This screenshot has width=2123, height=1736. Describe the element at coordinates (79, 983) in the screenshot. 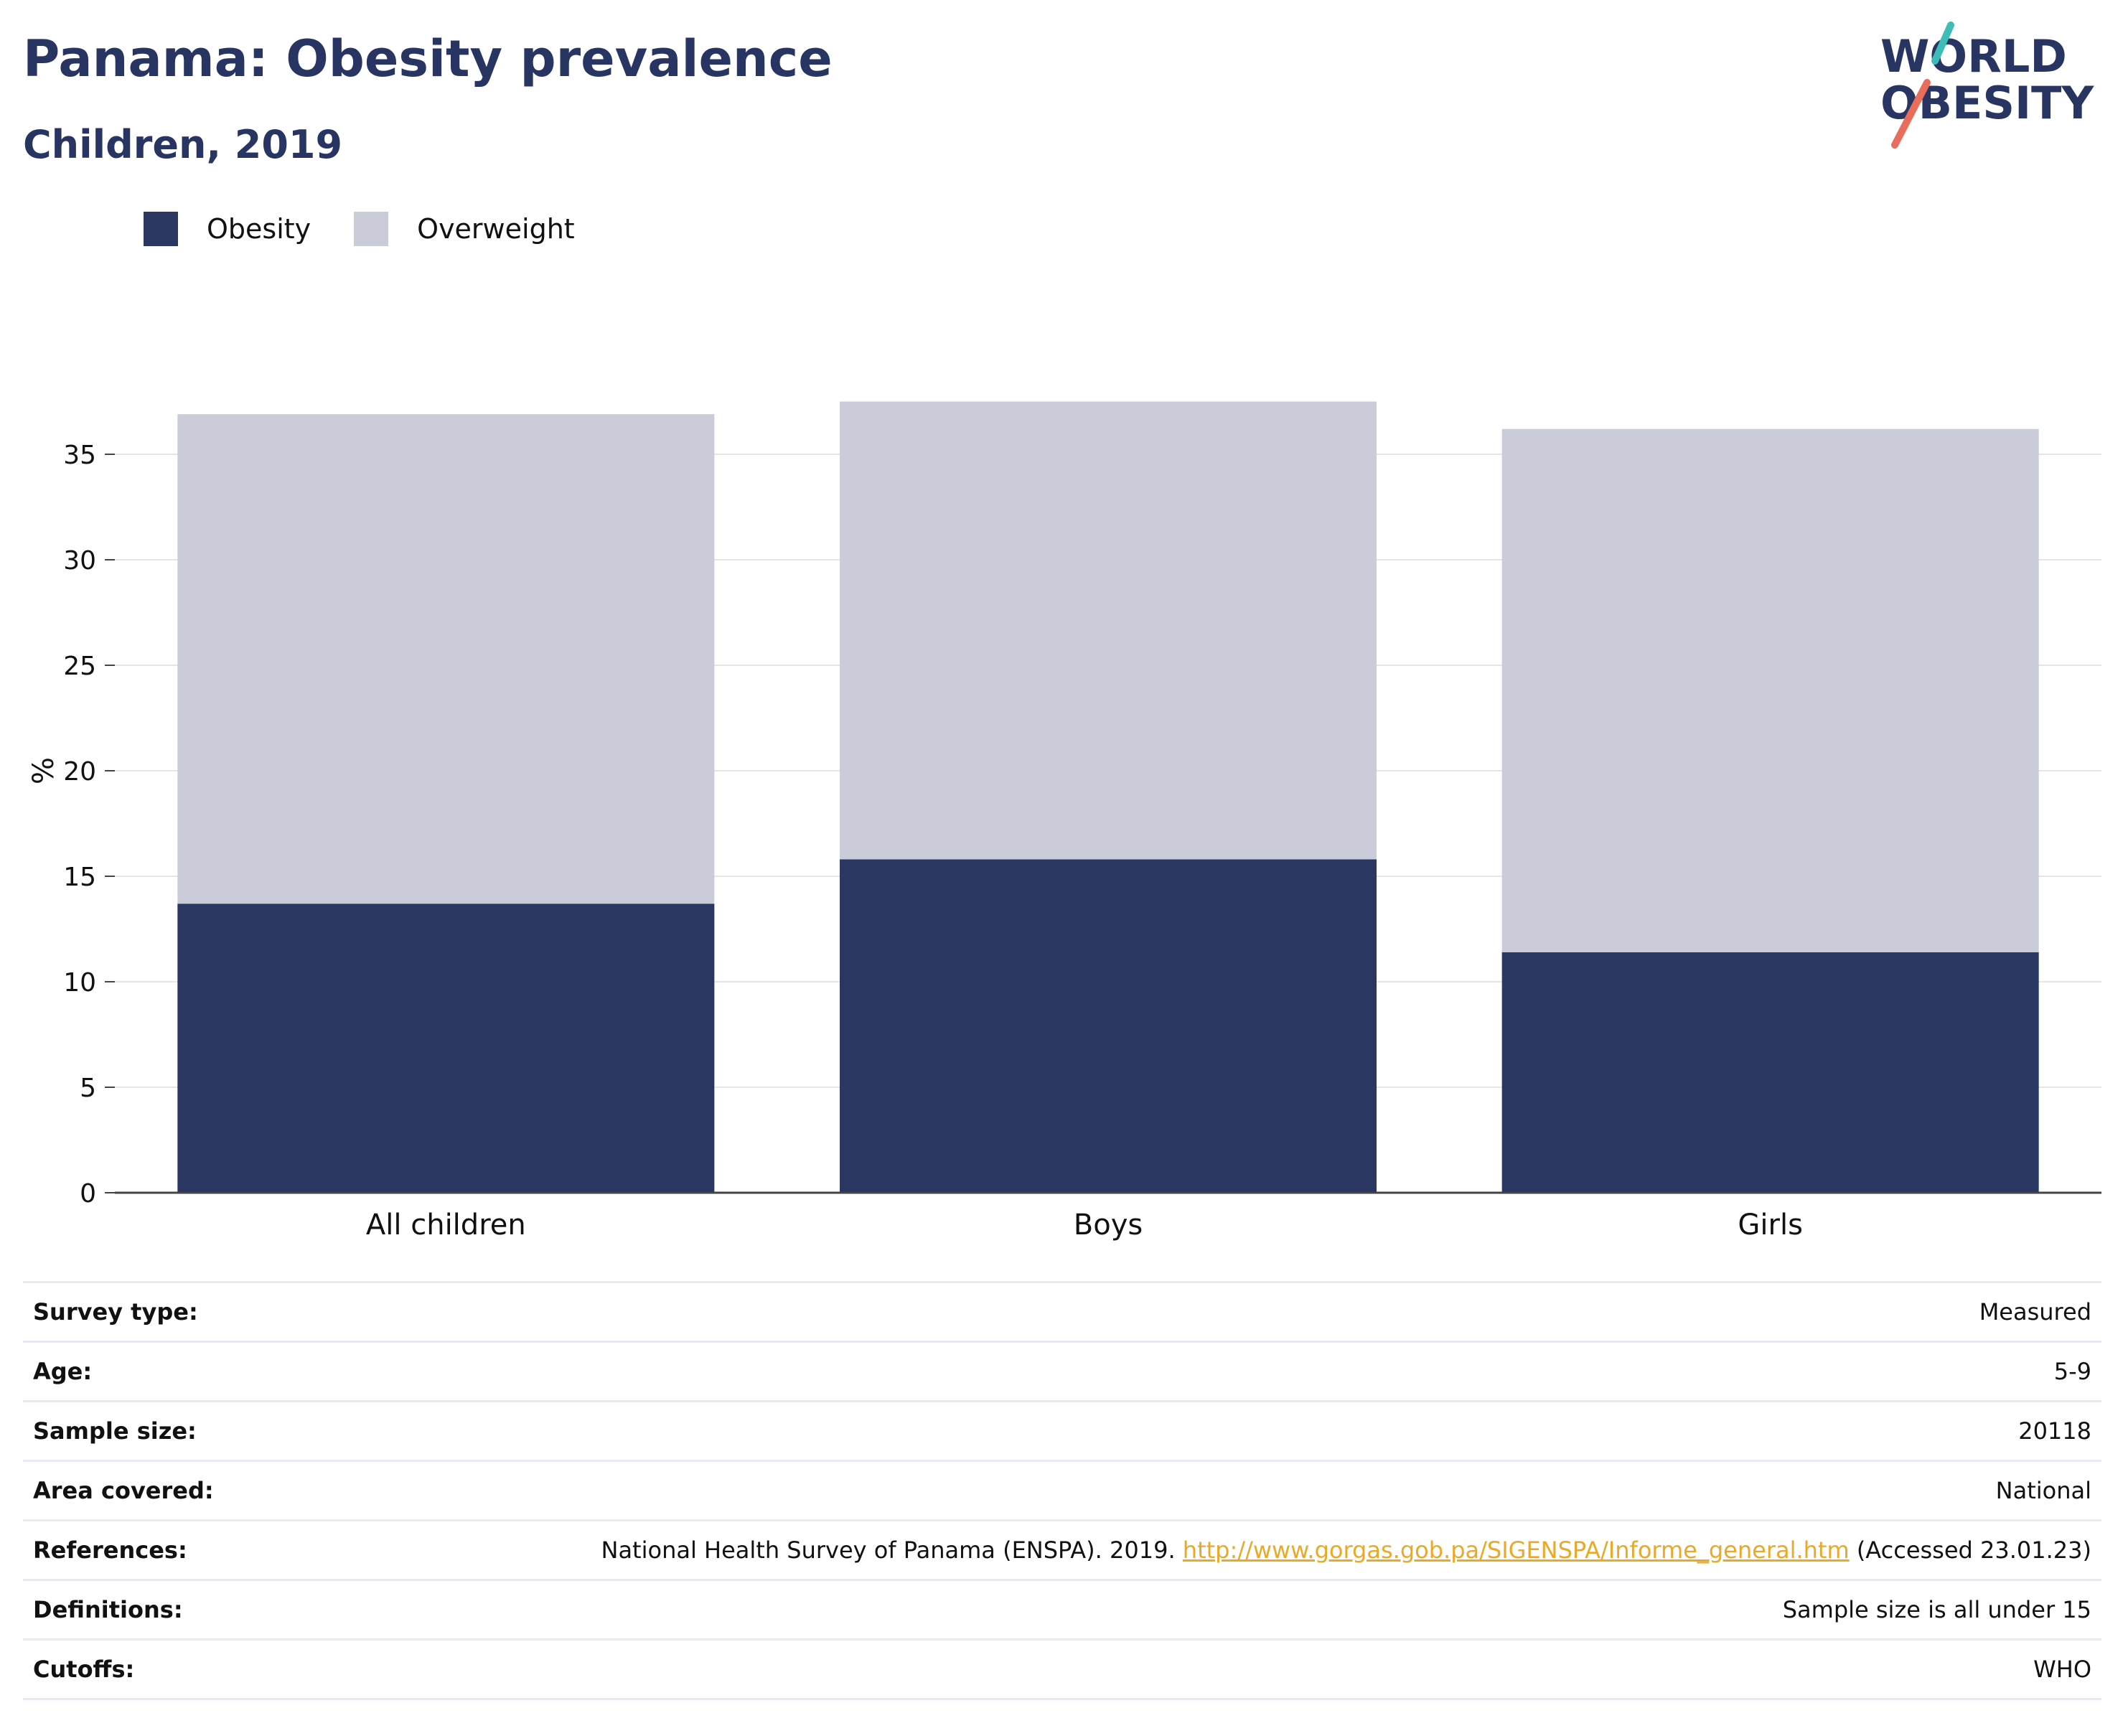

I see `y-tick-label-10: 10` at that location.